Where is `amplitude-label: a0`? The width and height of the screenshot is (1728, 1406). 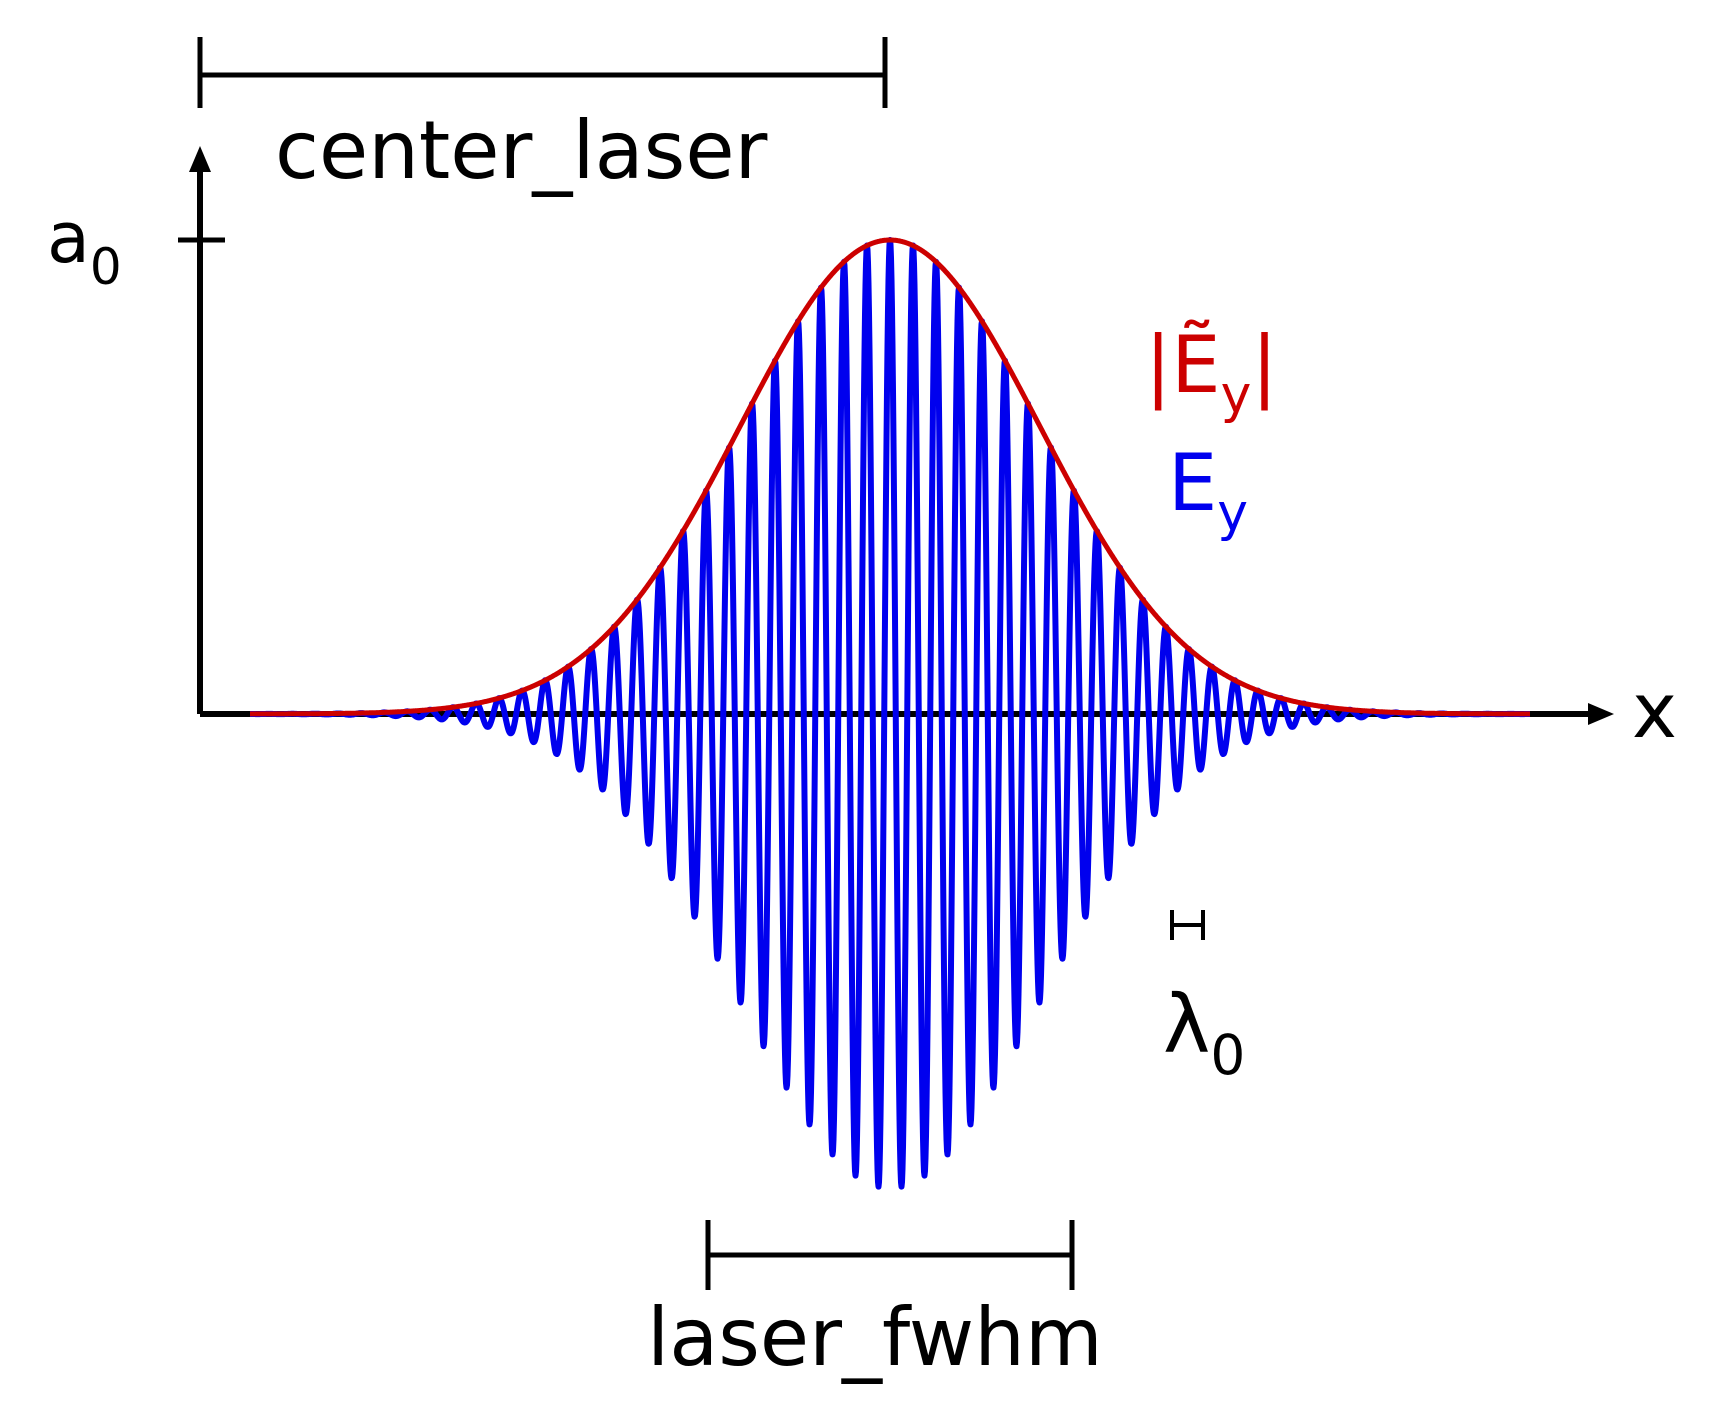
amplitude-label: a0 is located at coordinates (84, 246).